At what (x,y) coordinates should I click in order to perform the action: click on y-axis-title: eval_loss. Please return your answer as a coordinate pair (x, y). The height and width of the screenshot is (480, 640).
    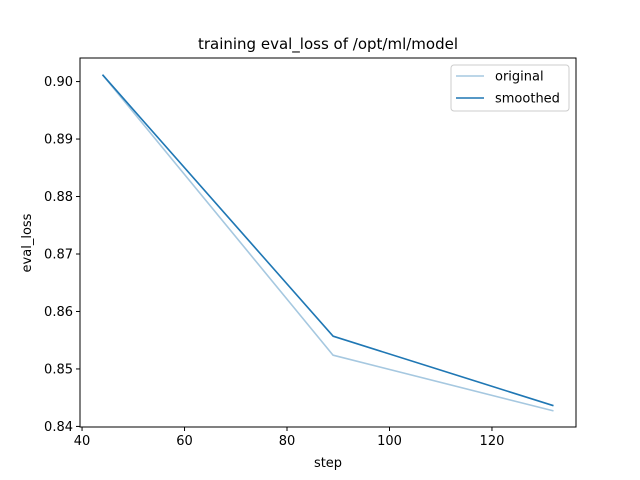
    Looking at the image, I should click on (27, 242).